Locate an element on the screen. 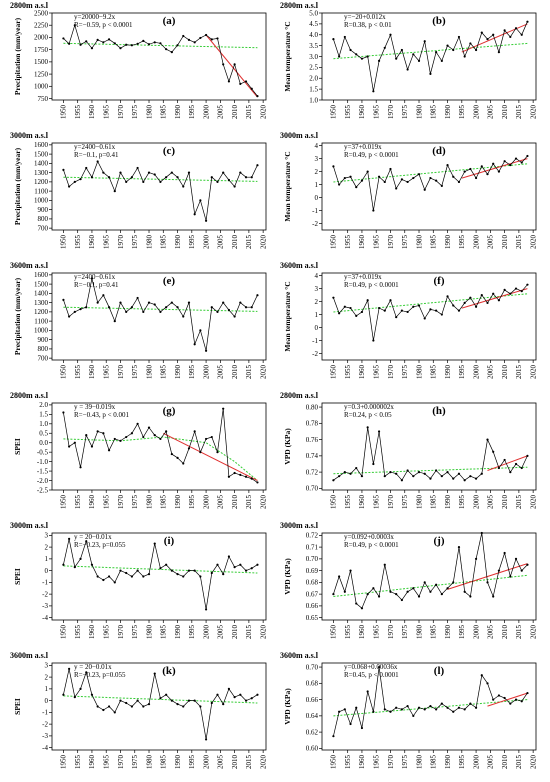 This screenshot has height=782, width=550. y-tick-label: 1200 is located at coordinates (41, 182).